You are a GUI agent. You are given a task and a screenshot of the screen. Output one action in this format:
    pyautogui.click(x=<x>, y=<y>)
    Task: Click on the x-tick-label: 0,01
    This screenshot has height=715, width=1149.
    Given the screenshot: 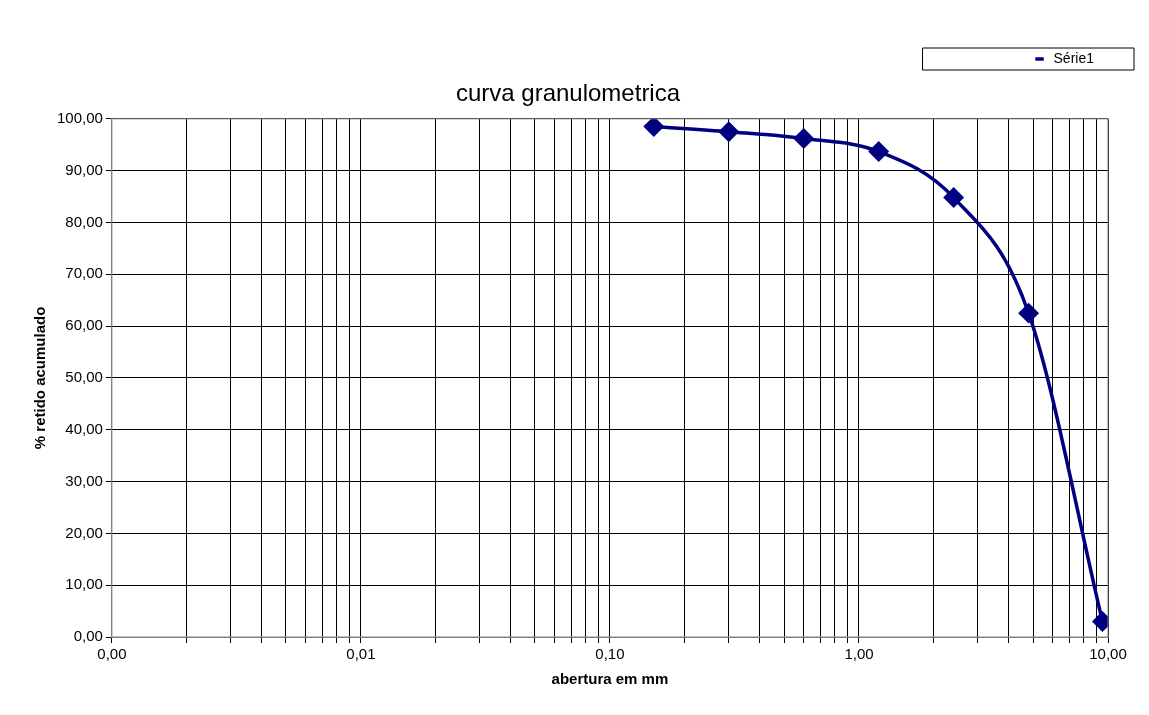 What is the action you would take?
    pyautogui.click(x=361, y=654)
    